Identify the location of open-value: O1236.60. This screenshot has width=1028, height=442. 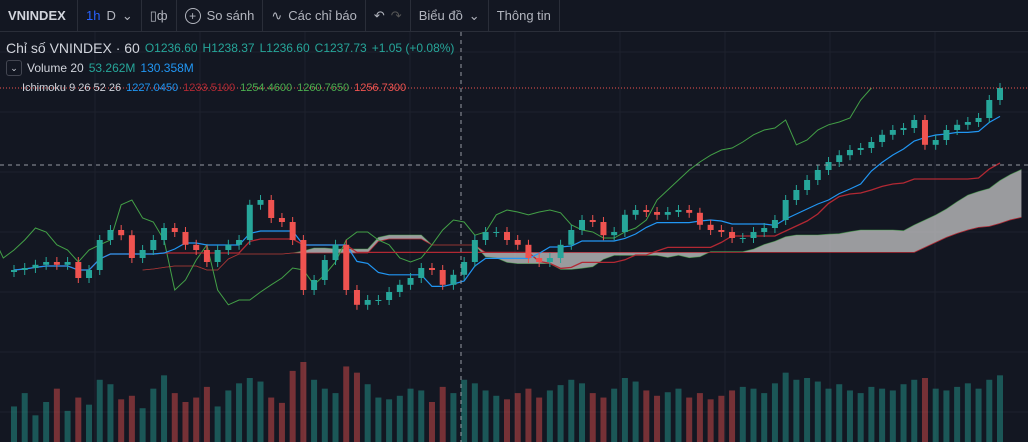
(171, 48).